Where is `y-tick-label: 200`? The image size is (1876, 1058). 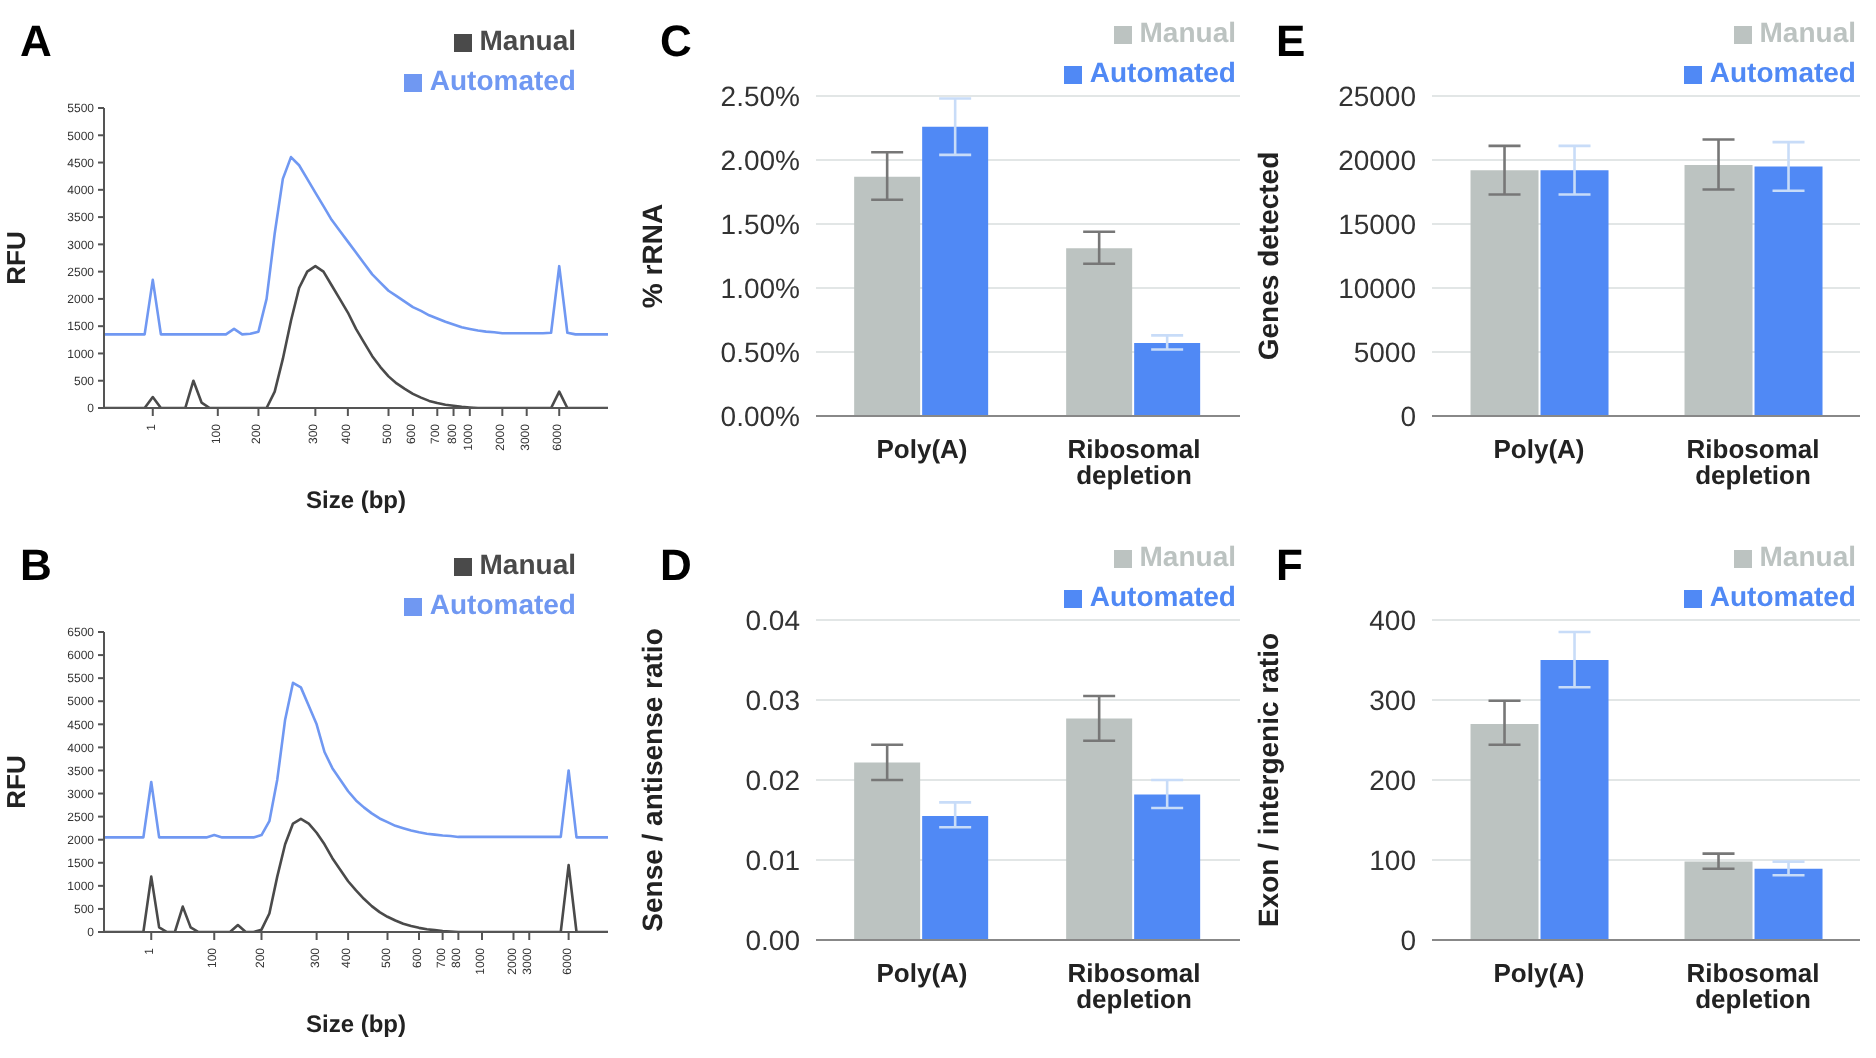
y-tick-label: 200 is located at coordinates (1393, 779).